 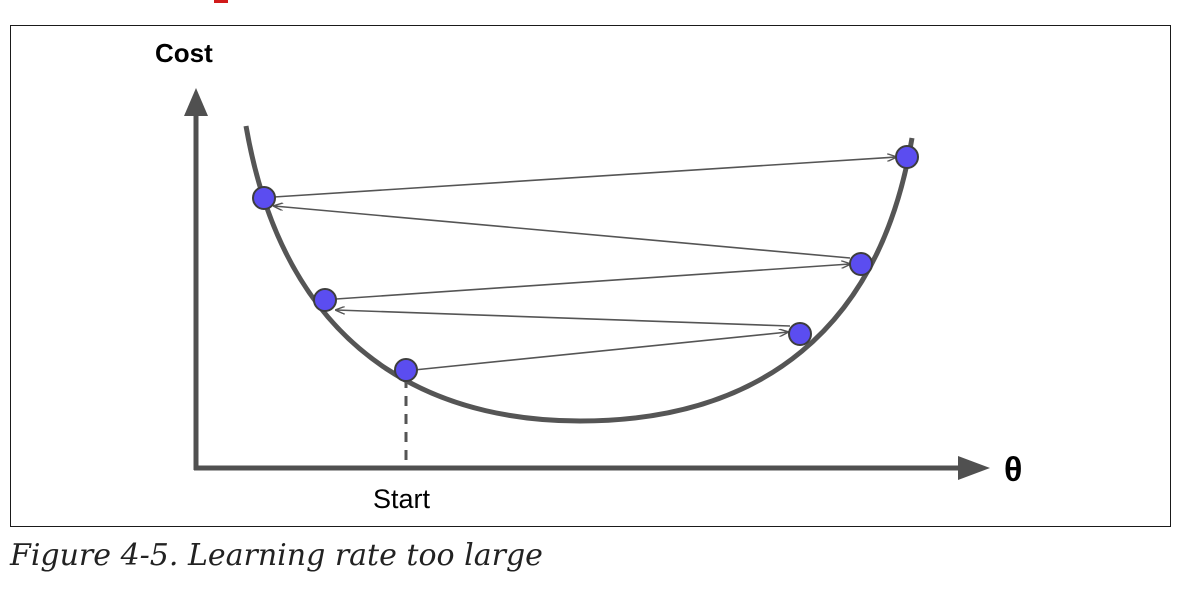 What do you see at coordinates (184, 53) in the screenshot?
I see `y-axis-label: Cost` at bounding box center [184, 53].